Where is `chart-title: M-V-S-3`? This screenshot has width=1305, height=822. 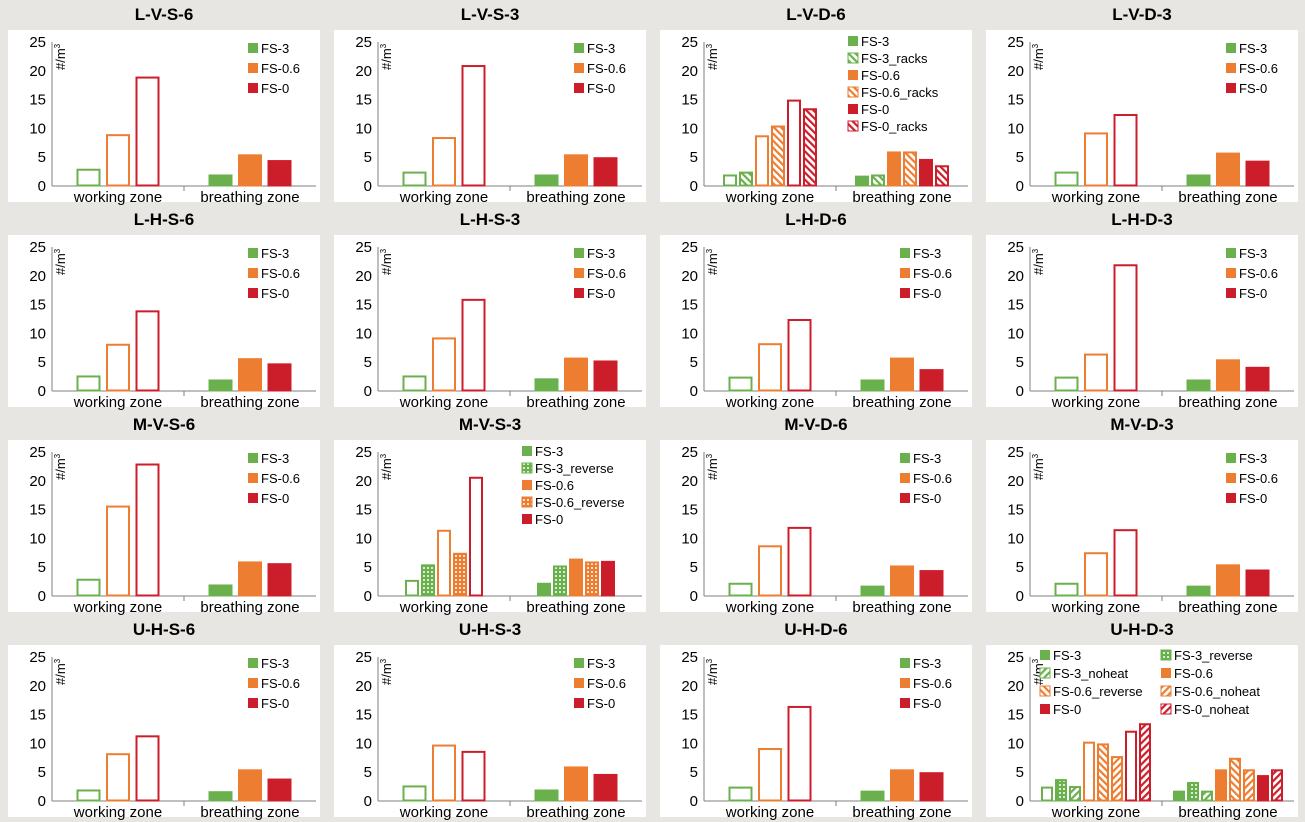
chart-title: M-V-S-3 is located at coordinates (490, 424).